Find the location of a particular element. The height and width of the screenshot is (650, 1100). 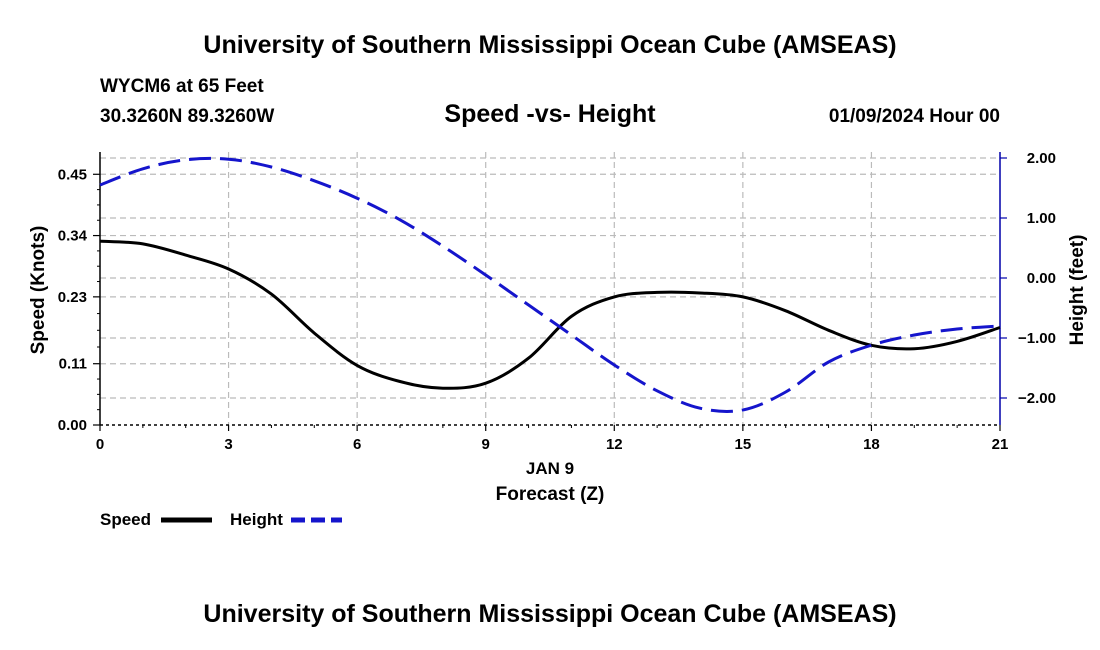

x-tick-label: 18 is located at coordinates (871, 444).